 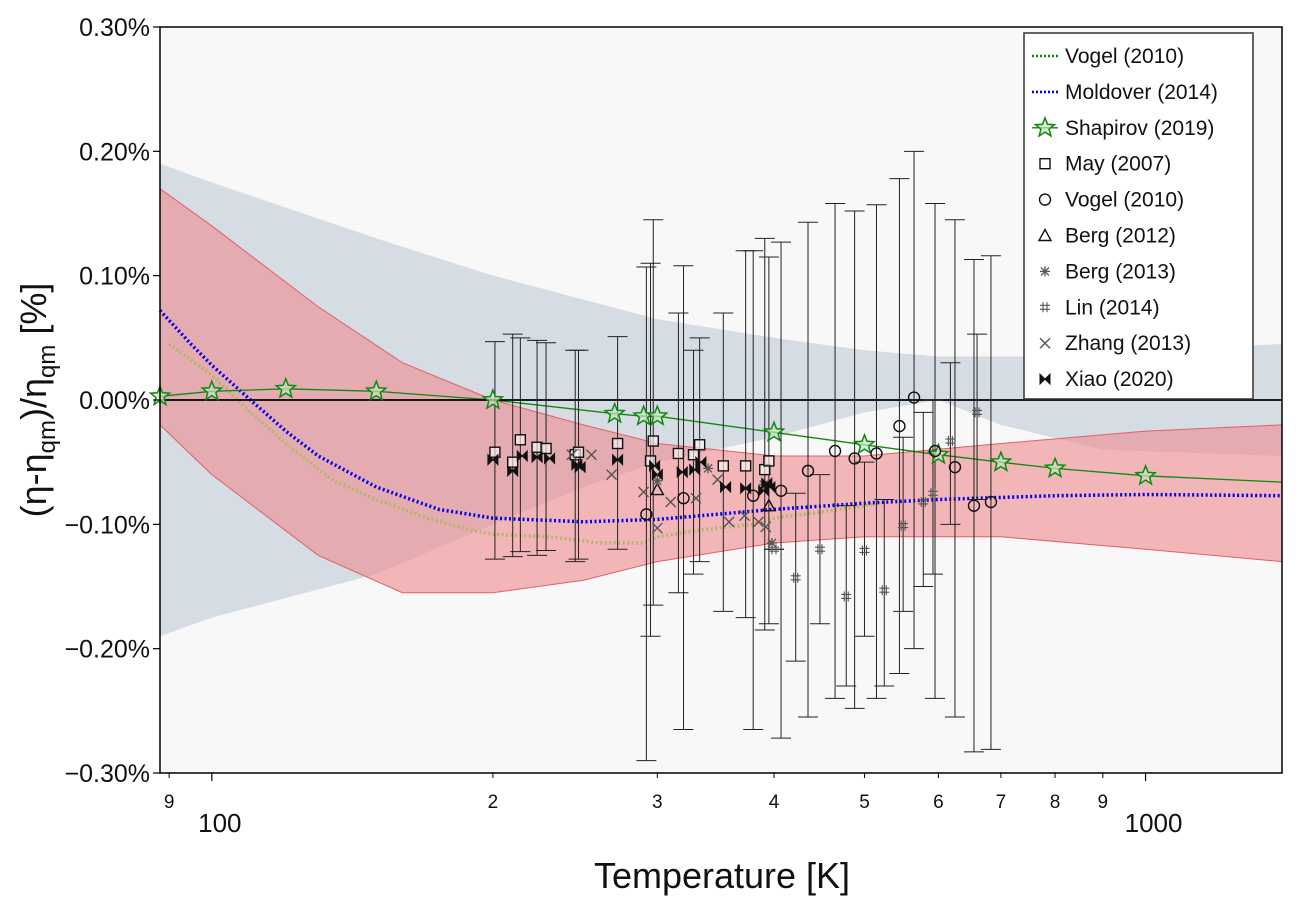 I want to click on legend-label: Berg (2013), so click(x=1120, y=271).